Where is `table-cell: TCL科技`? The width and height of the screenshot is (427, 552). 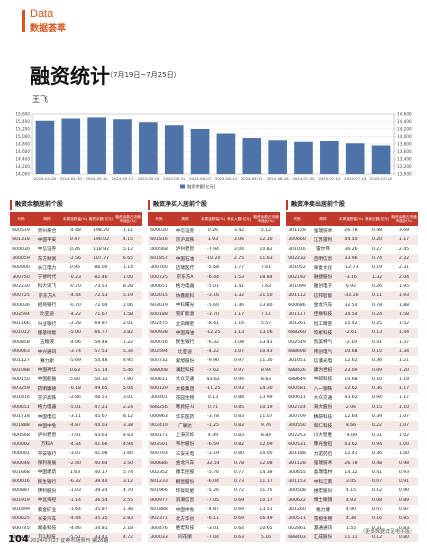
table-cell: TCL科技 is located at coordinates (47, 538).